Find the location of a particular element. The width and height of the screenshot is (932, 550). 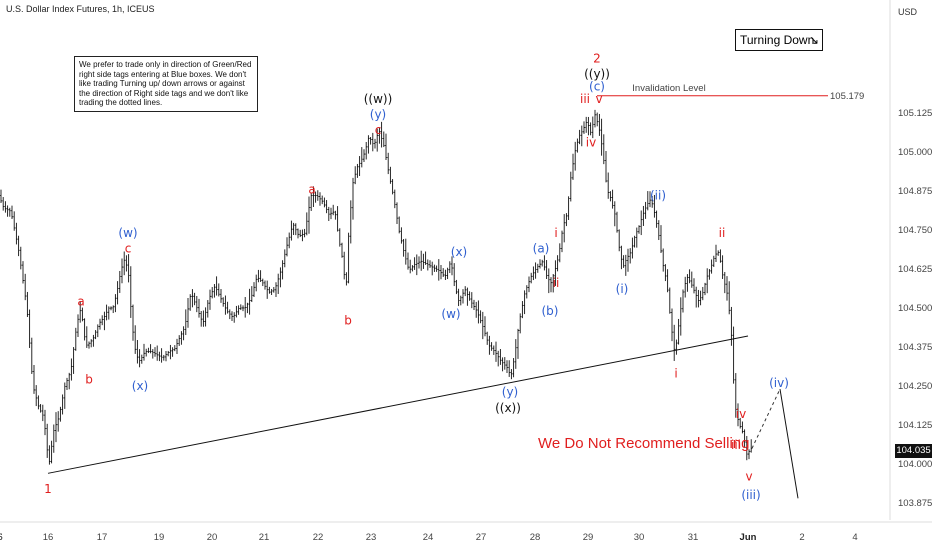

wave-label: v is located at coordinates (598, 99).